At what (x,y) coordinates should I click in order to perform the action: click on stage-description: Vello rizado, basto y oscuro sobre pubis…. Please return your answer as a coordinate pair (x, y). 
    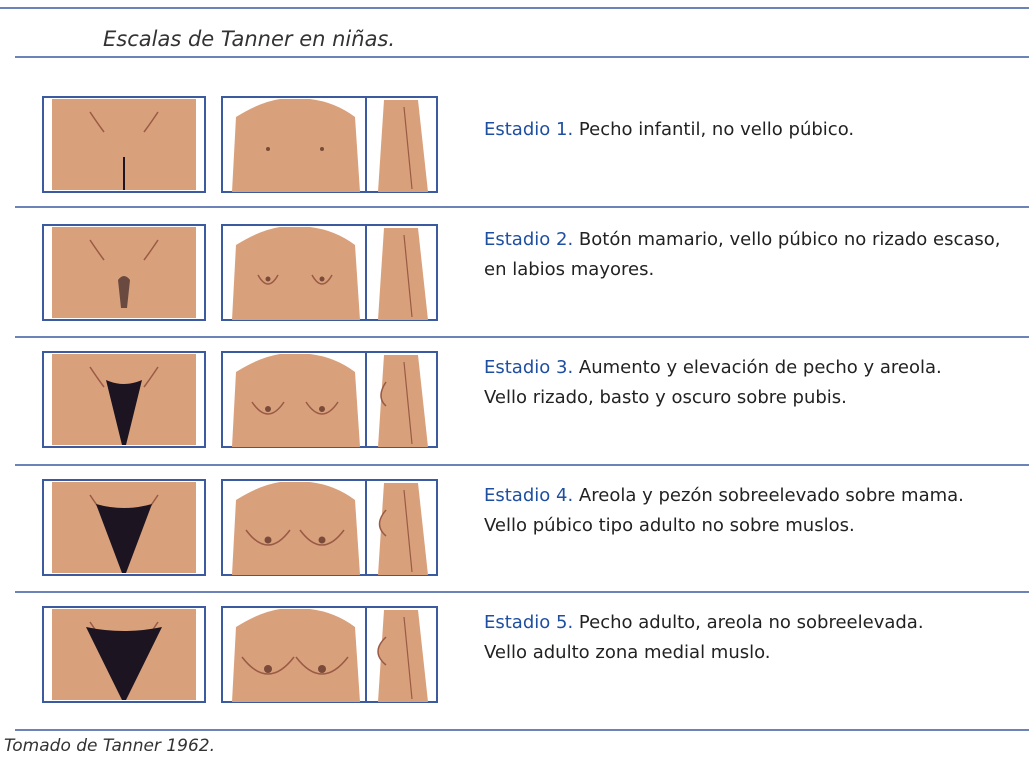
    Looking at the image, I should click on (665, 397).